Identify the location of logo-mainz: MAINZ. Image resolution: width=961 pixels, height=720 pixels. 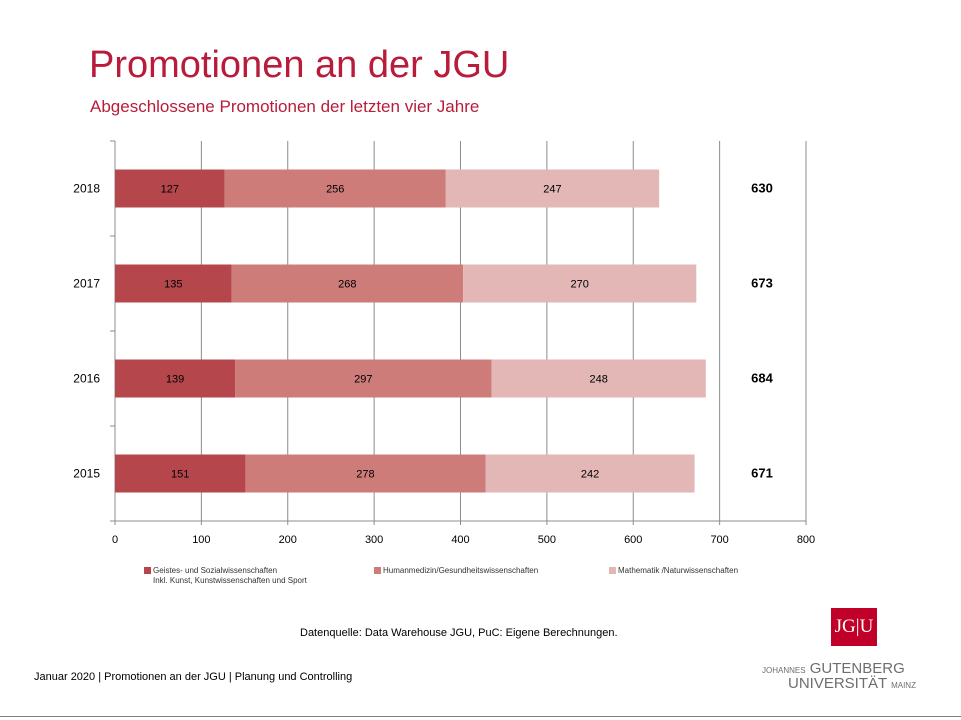
(903, 685).